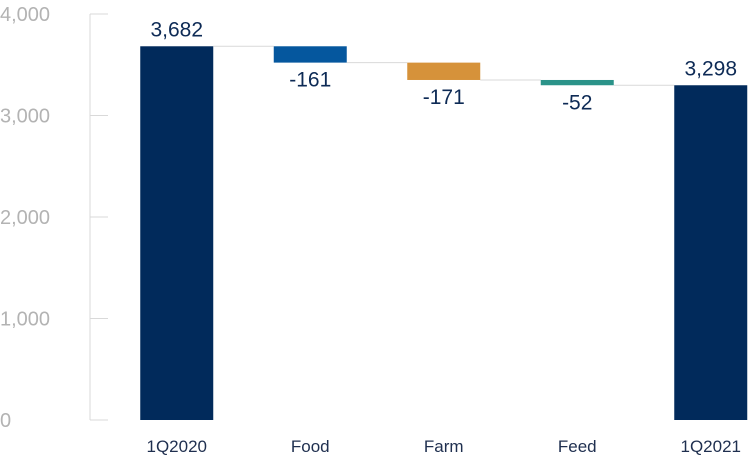 This screenshot has height=456, width=750. I want to click on value-label-1q2020: 3,682, so click(176, 29).